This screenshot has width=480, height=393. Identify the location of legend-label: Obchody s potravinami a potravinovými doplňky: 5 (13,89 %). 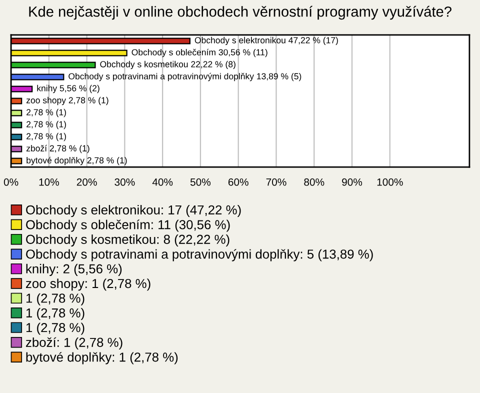
(199, 255).